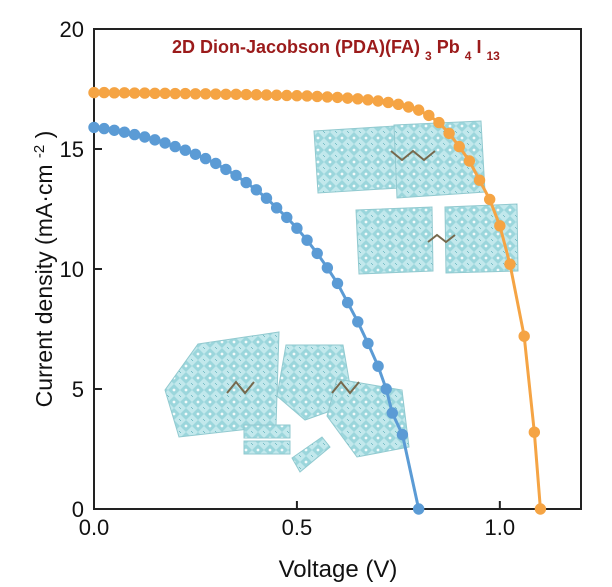 The height and width of the screenshot is (587, 612). What do you see at coordinates (478, 47) in the screenshot?
I see `title-tail: I` at bounding box center [478, 47].